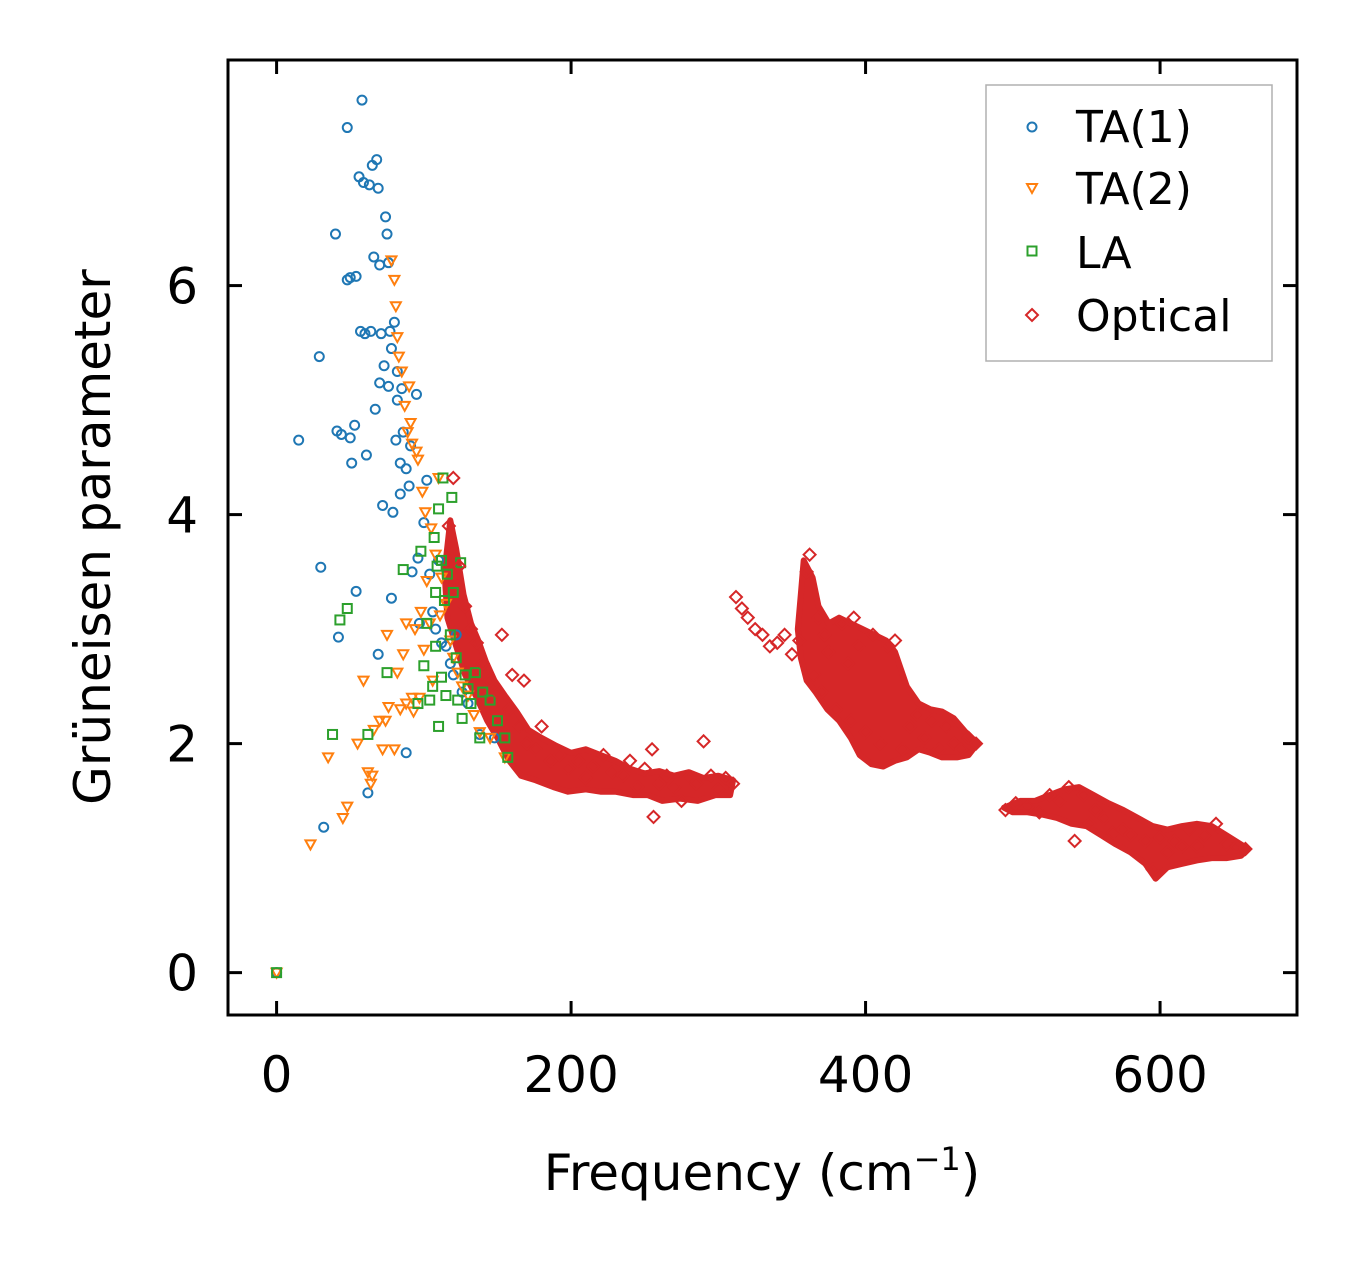  I want to click on legend: TA(1) TA(2) LA Optical, so click(1129, 223).